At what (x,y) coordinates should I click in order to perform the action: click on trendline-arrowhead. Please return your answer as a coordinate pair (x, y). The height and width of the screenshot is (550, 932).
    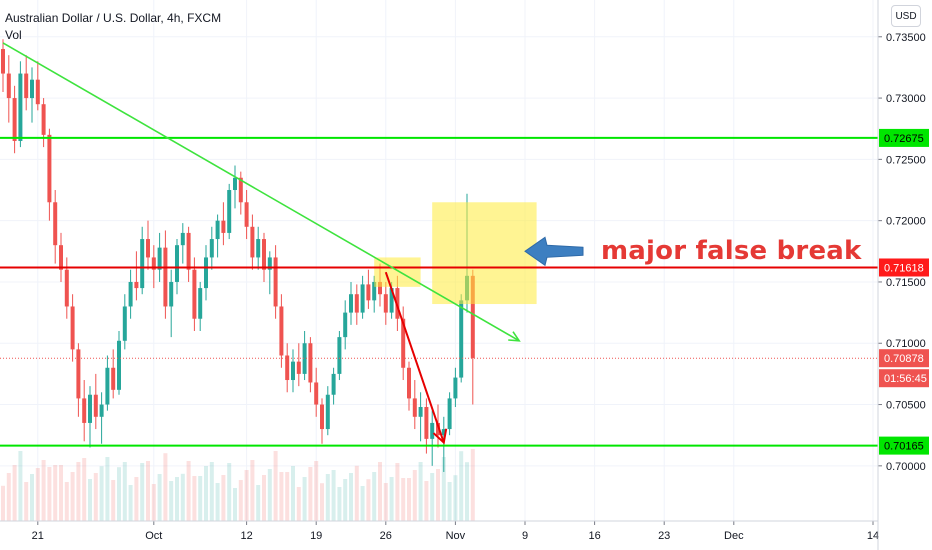
    Looking at the image, I should click on (514, 336).